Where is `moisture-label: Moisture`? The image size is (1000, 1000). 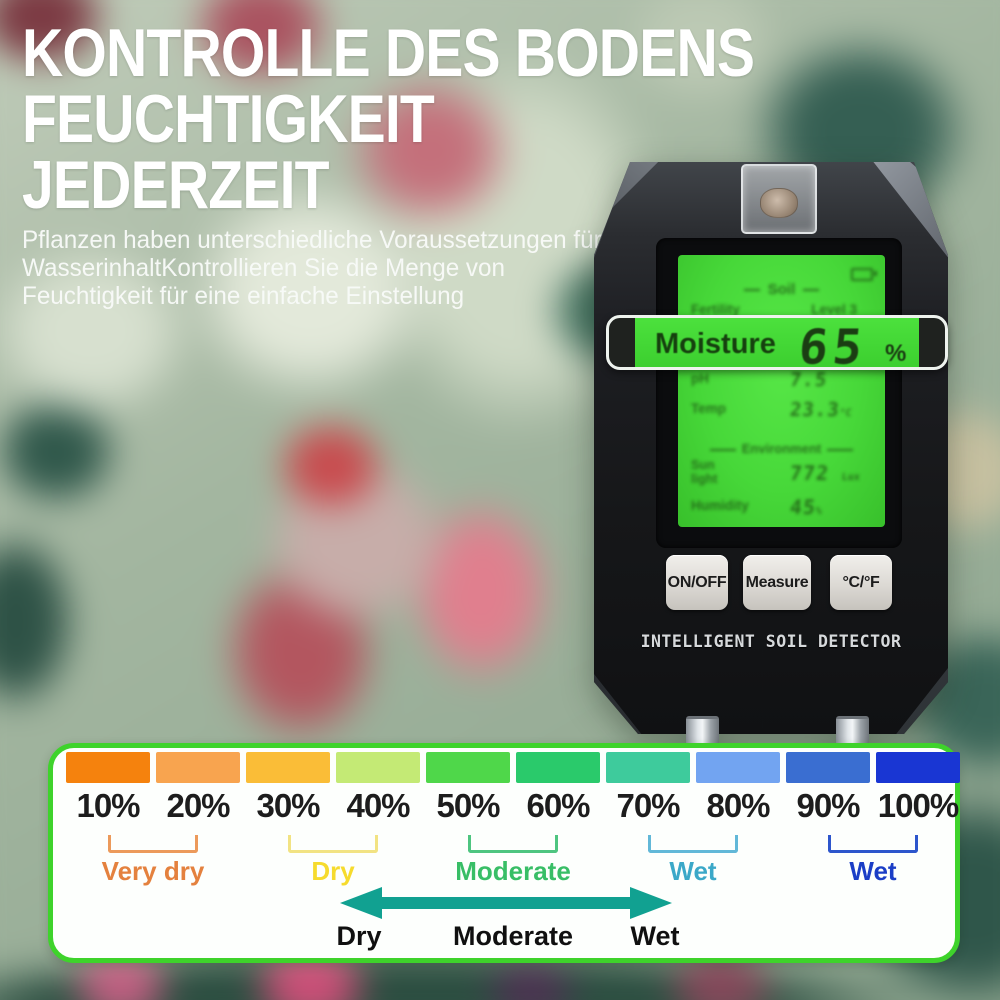
moisture-label: Moisture is located at coordinates (715, 344).